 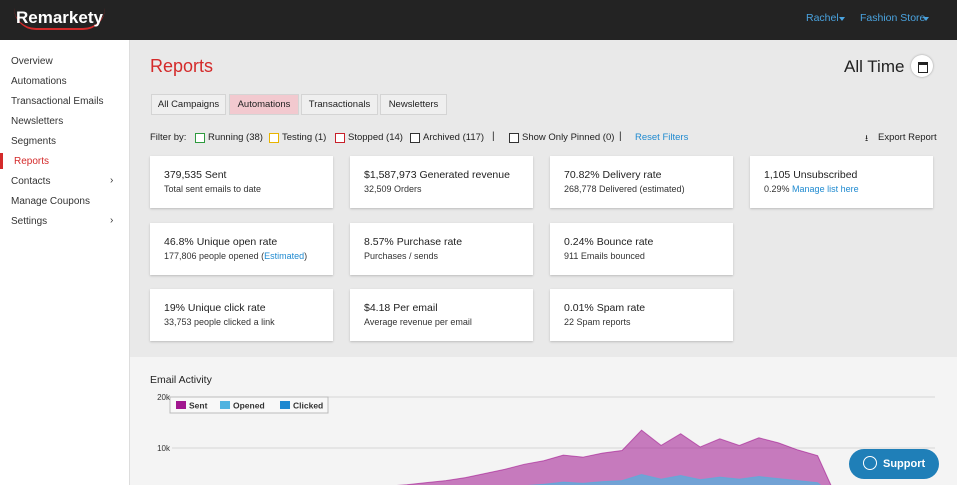 I want to click on legend-label: Clicked, so click(x=308, y=406).